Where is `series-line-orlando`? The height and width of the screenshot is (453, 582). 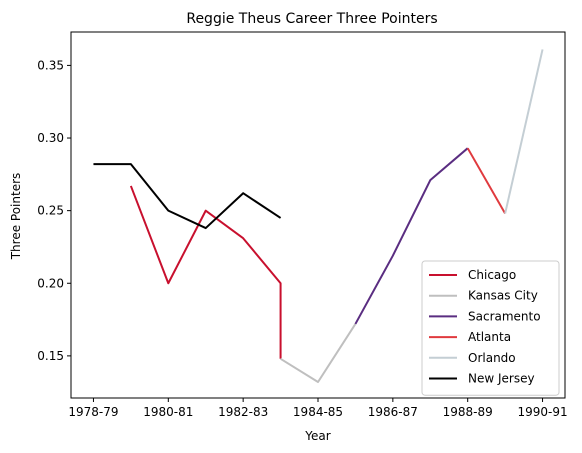
series-line-orlando is located at coordinates (524, 131).